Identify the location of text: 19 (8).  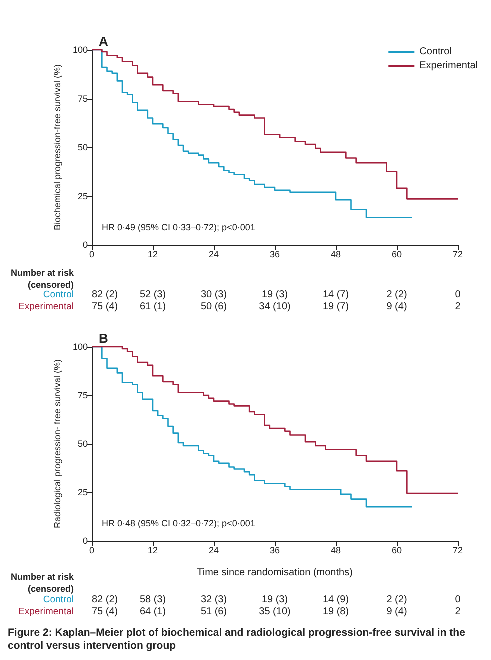
(336, 612).